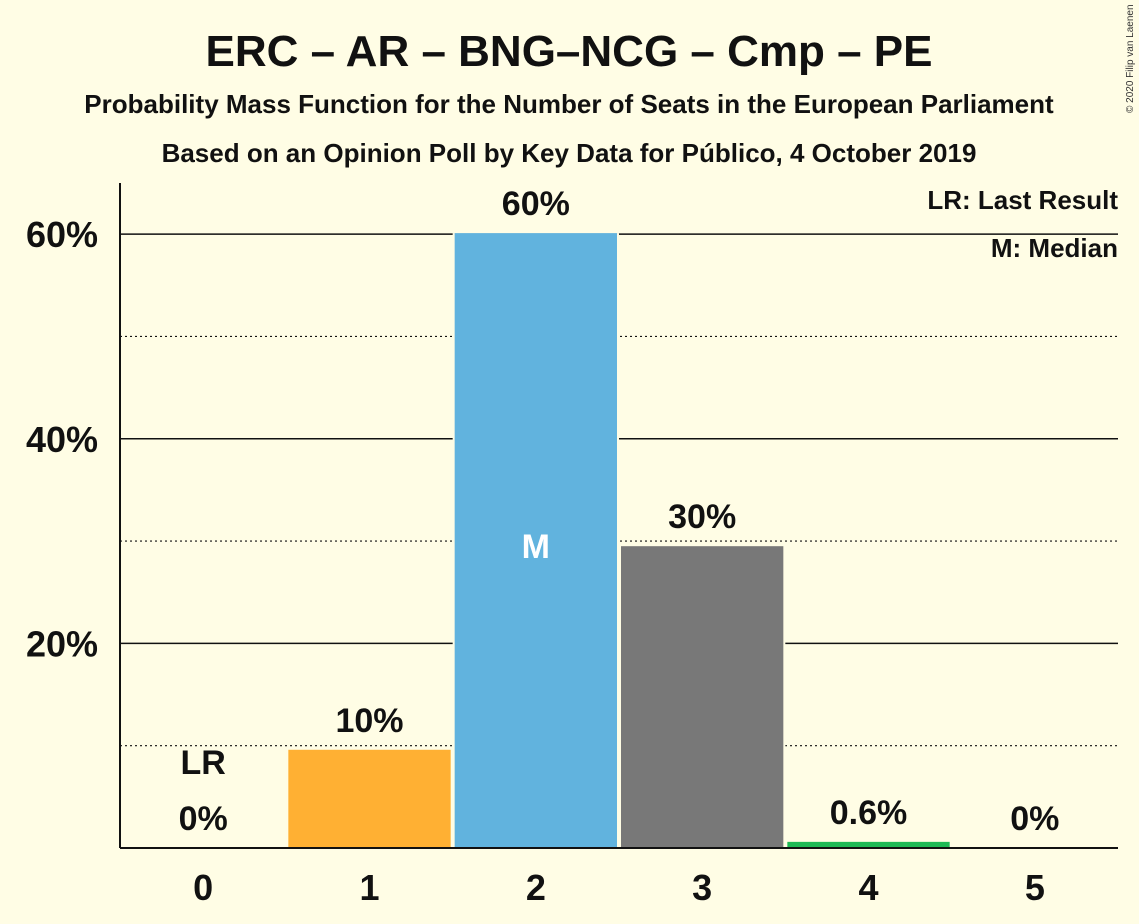  Describe the element at coordinates (369, 887) in the screenshot. I see `x-tick-label: 1` at that location.